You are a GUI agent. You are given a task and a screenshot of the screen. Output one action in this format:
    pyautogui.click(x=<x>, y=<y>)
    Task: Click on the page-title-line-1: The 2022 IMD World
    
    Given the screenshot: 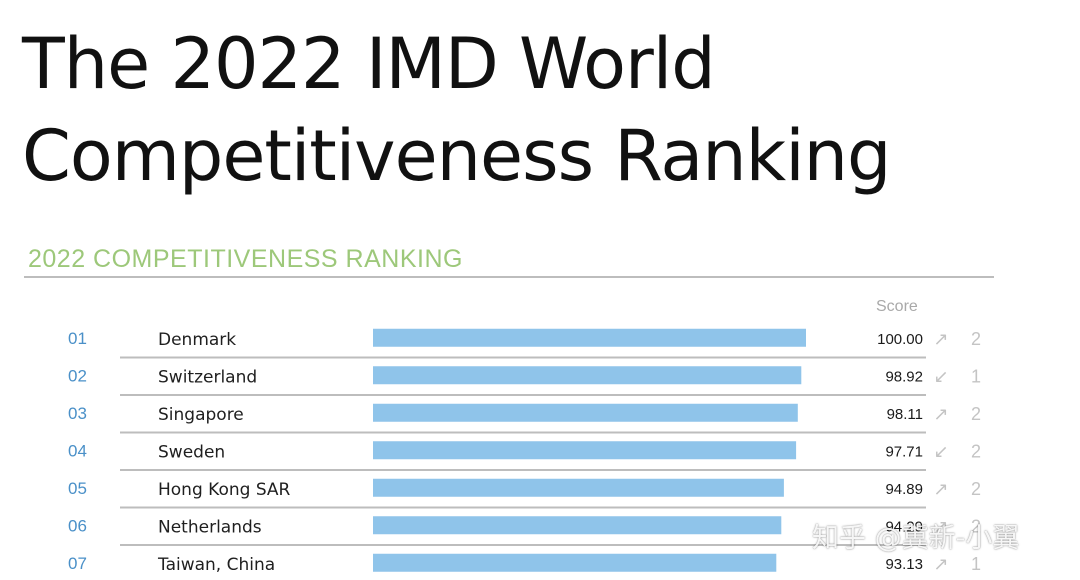 What is the action you would take?
    pyautogui.click(x=369, y=64)
    